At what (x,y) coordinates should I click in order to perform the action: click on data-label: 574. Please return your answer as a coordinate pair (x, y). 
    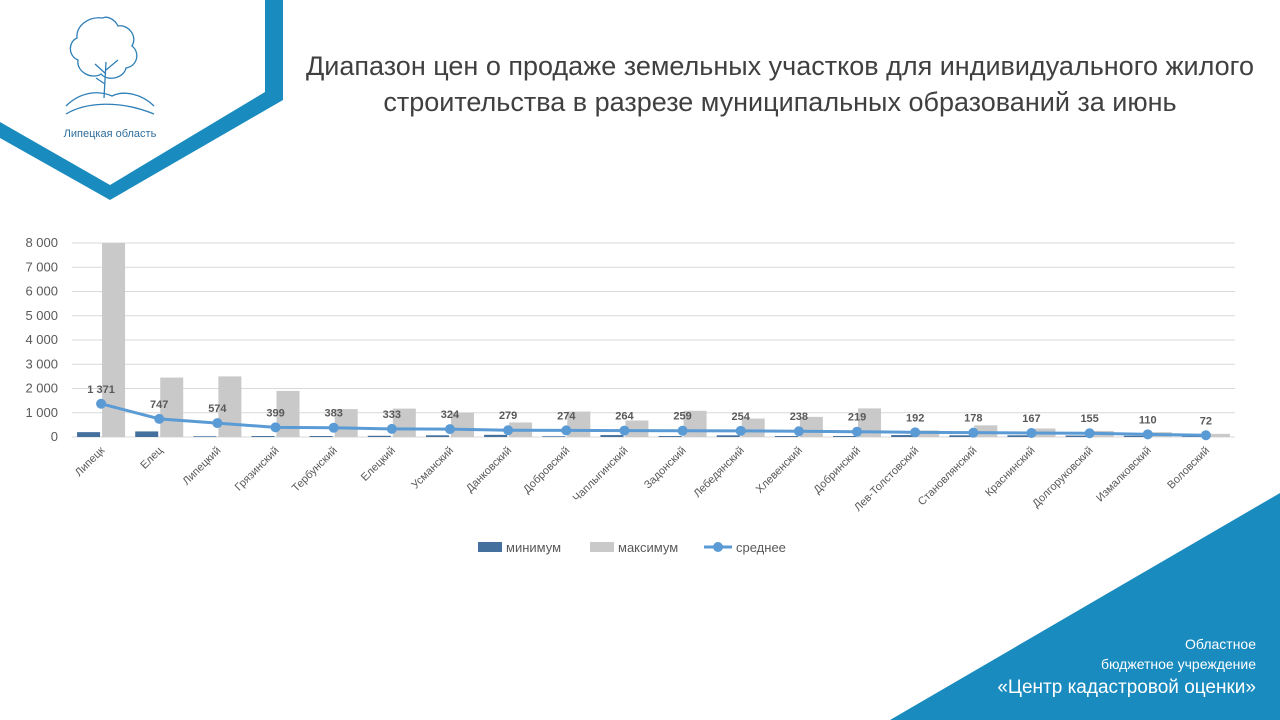
    Looking at the image, I should click on (217, 409).